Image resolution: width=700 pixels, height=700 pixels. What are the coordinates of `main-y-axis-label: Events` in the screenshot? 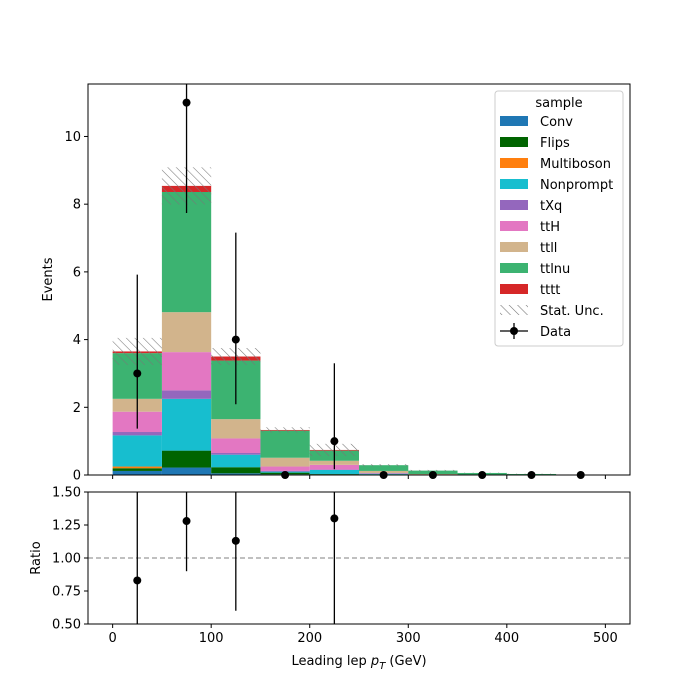 It's located at (48, 279).